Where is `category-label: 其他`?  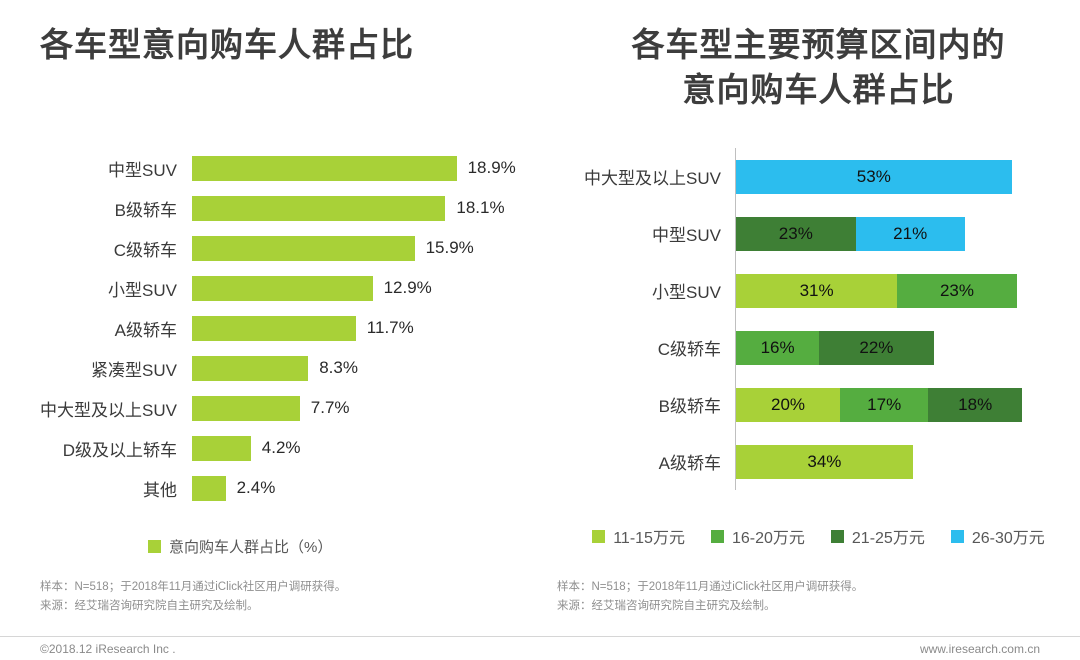
category-label: 其他 is located at coordinates (160, 490).